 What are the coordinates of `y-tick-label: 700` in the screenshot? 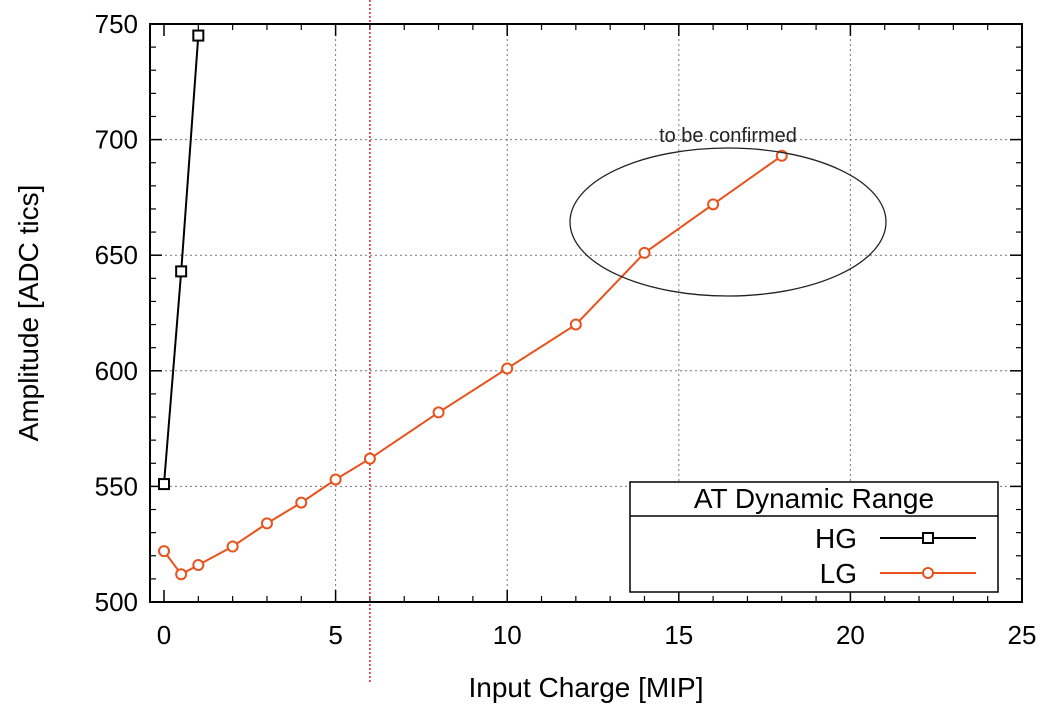 It's located at (116, 140).